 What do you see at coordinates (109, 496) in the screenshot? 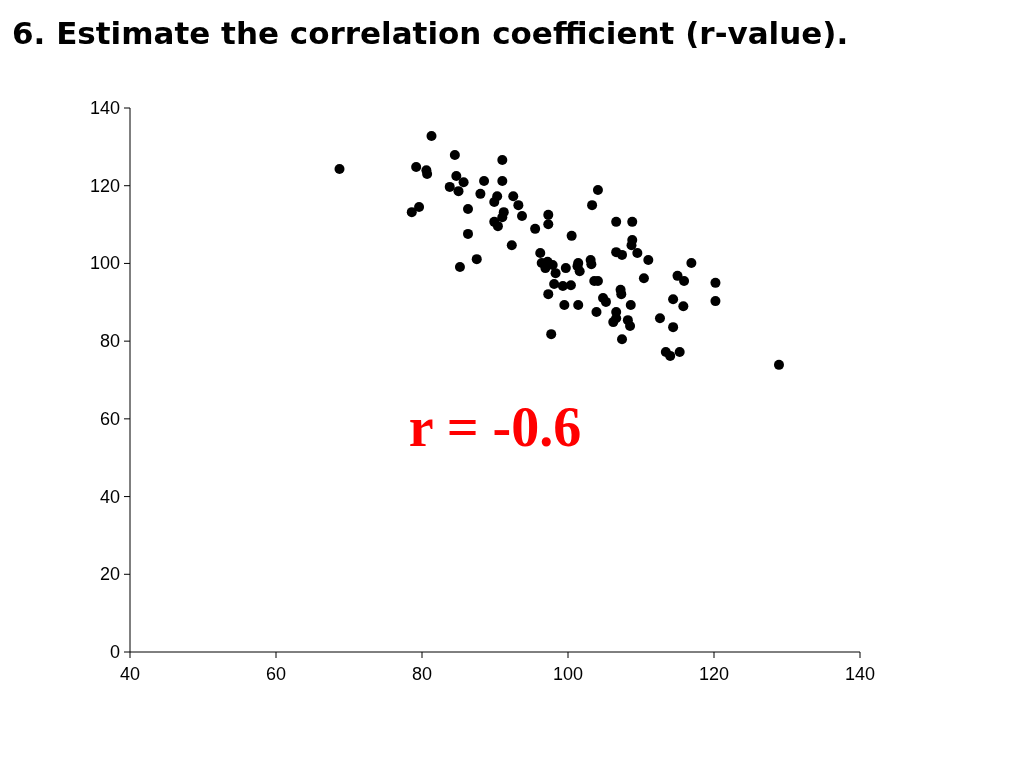
I see `y-tick-label: 40` at bounding box center [109, 496].